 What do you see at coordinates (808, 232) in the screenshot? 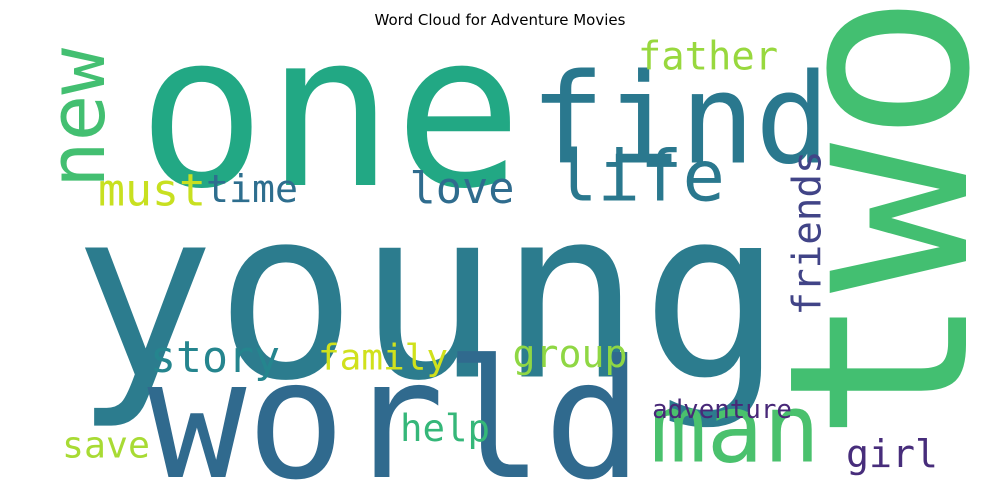
I see `word-friends: friends` at bounding box center [808, 232].